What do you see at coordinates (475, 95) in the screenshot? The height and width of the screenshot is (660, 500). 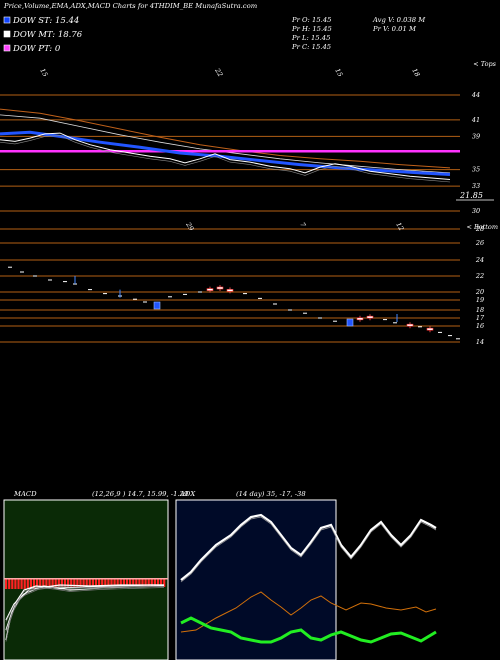 I see `y-tick-label: 44` at bounding box center [475, 95].